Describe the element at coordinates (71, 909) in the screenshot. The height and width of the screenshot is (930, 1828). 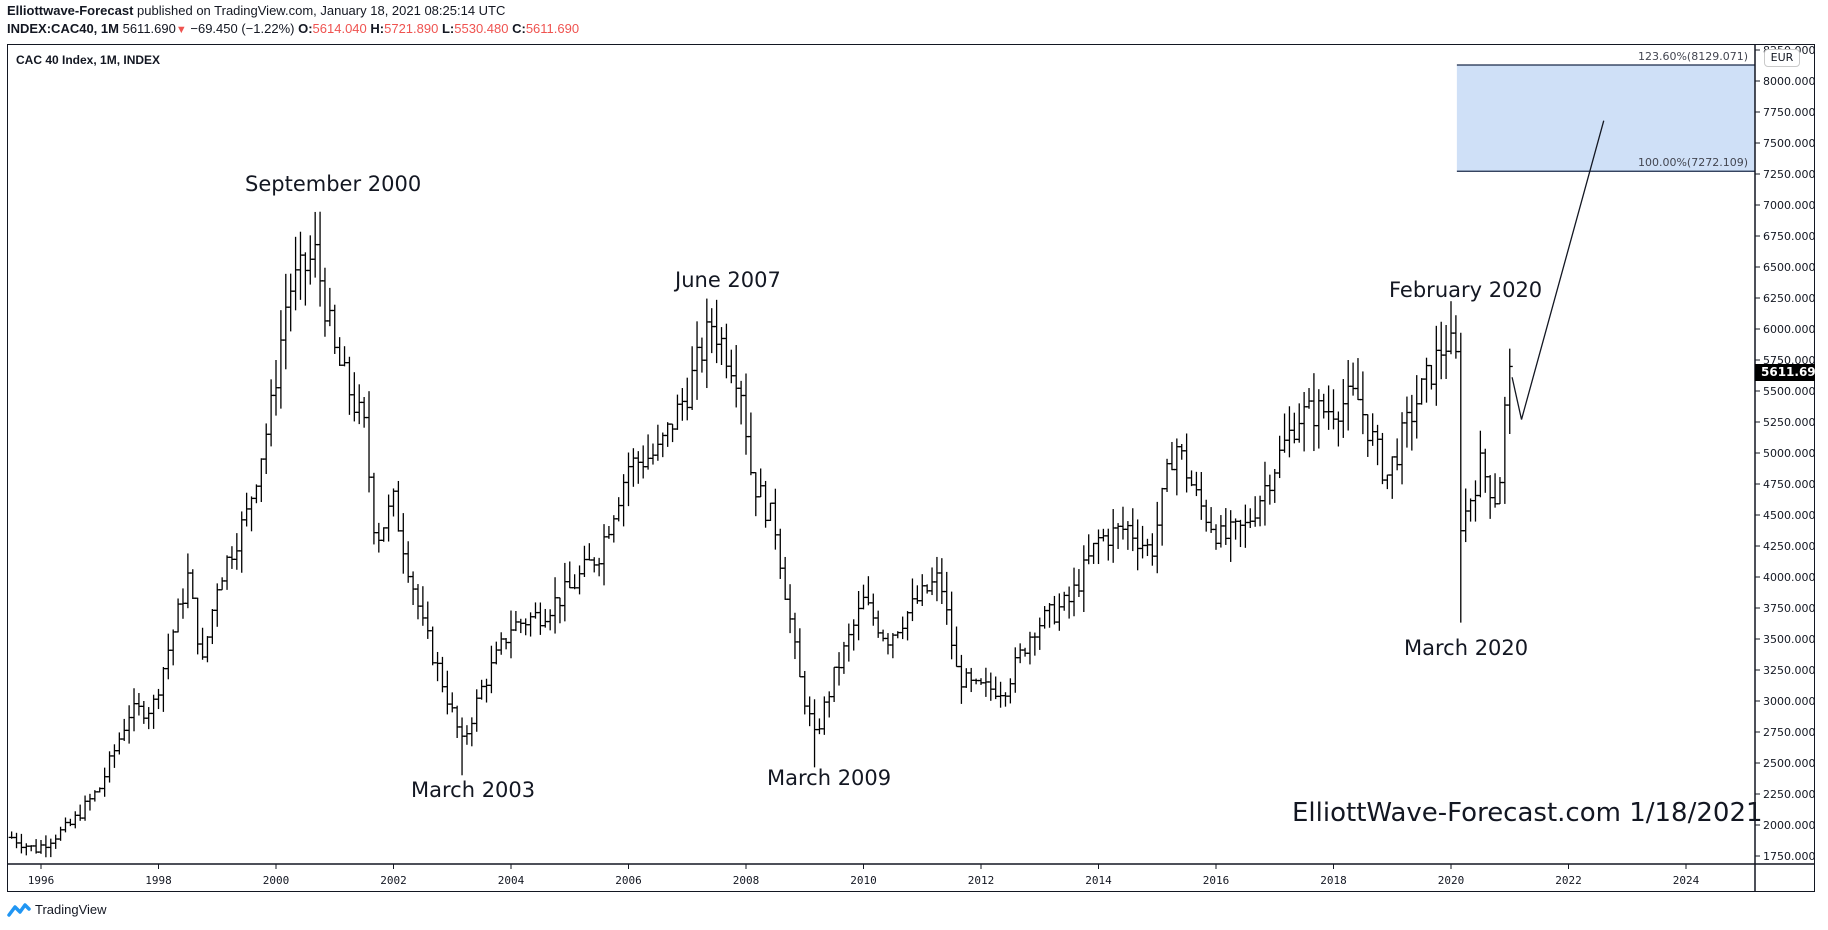
I see `tradingview-brand: TradingView` at that location.